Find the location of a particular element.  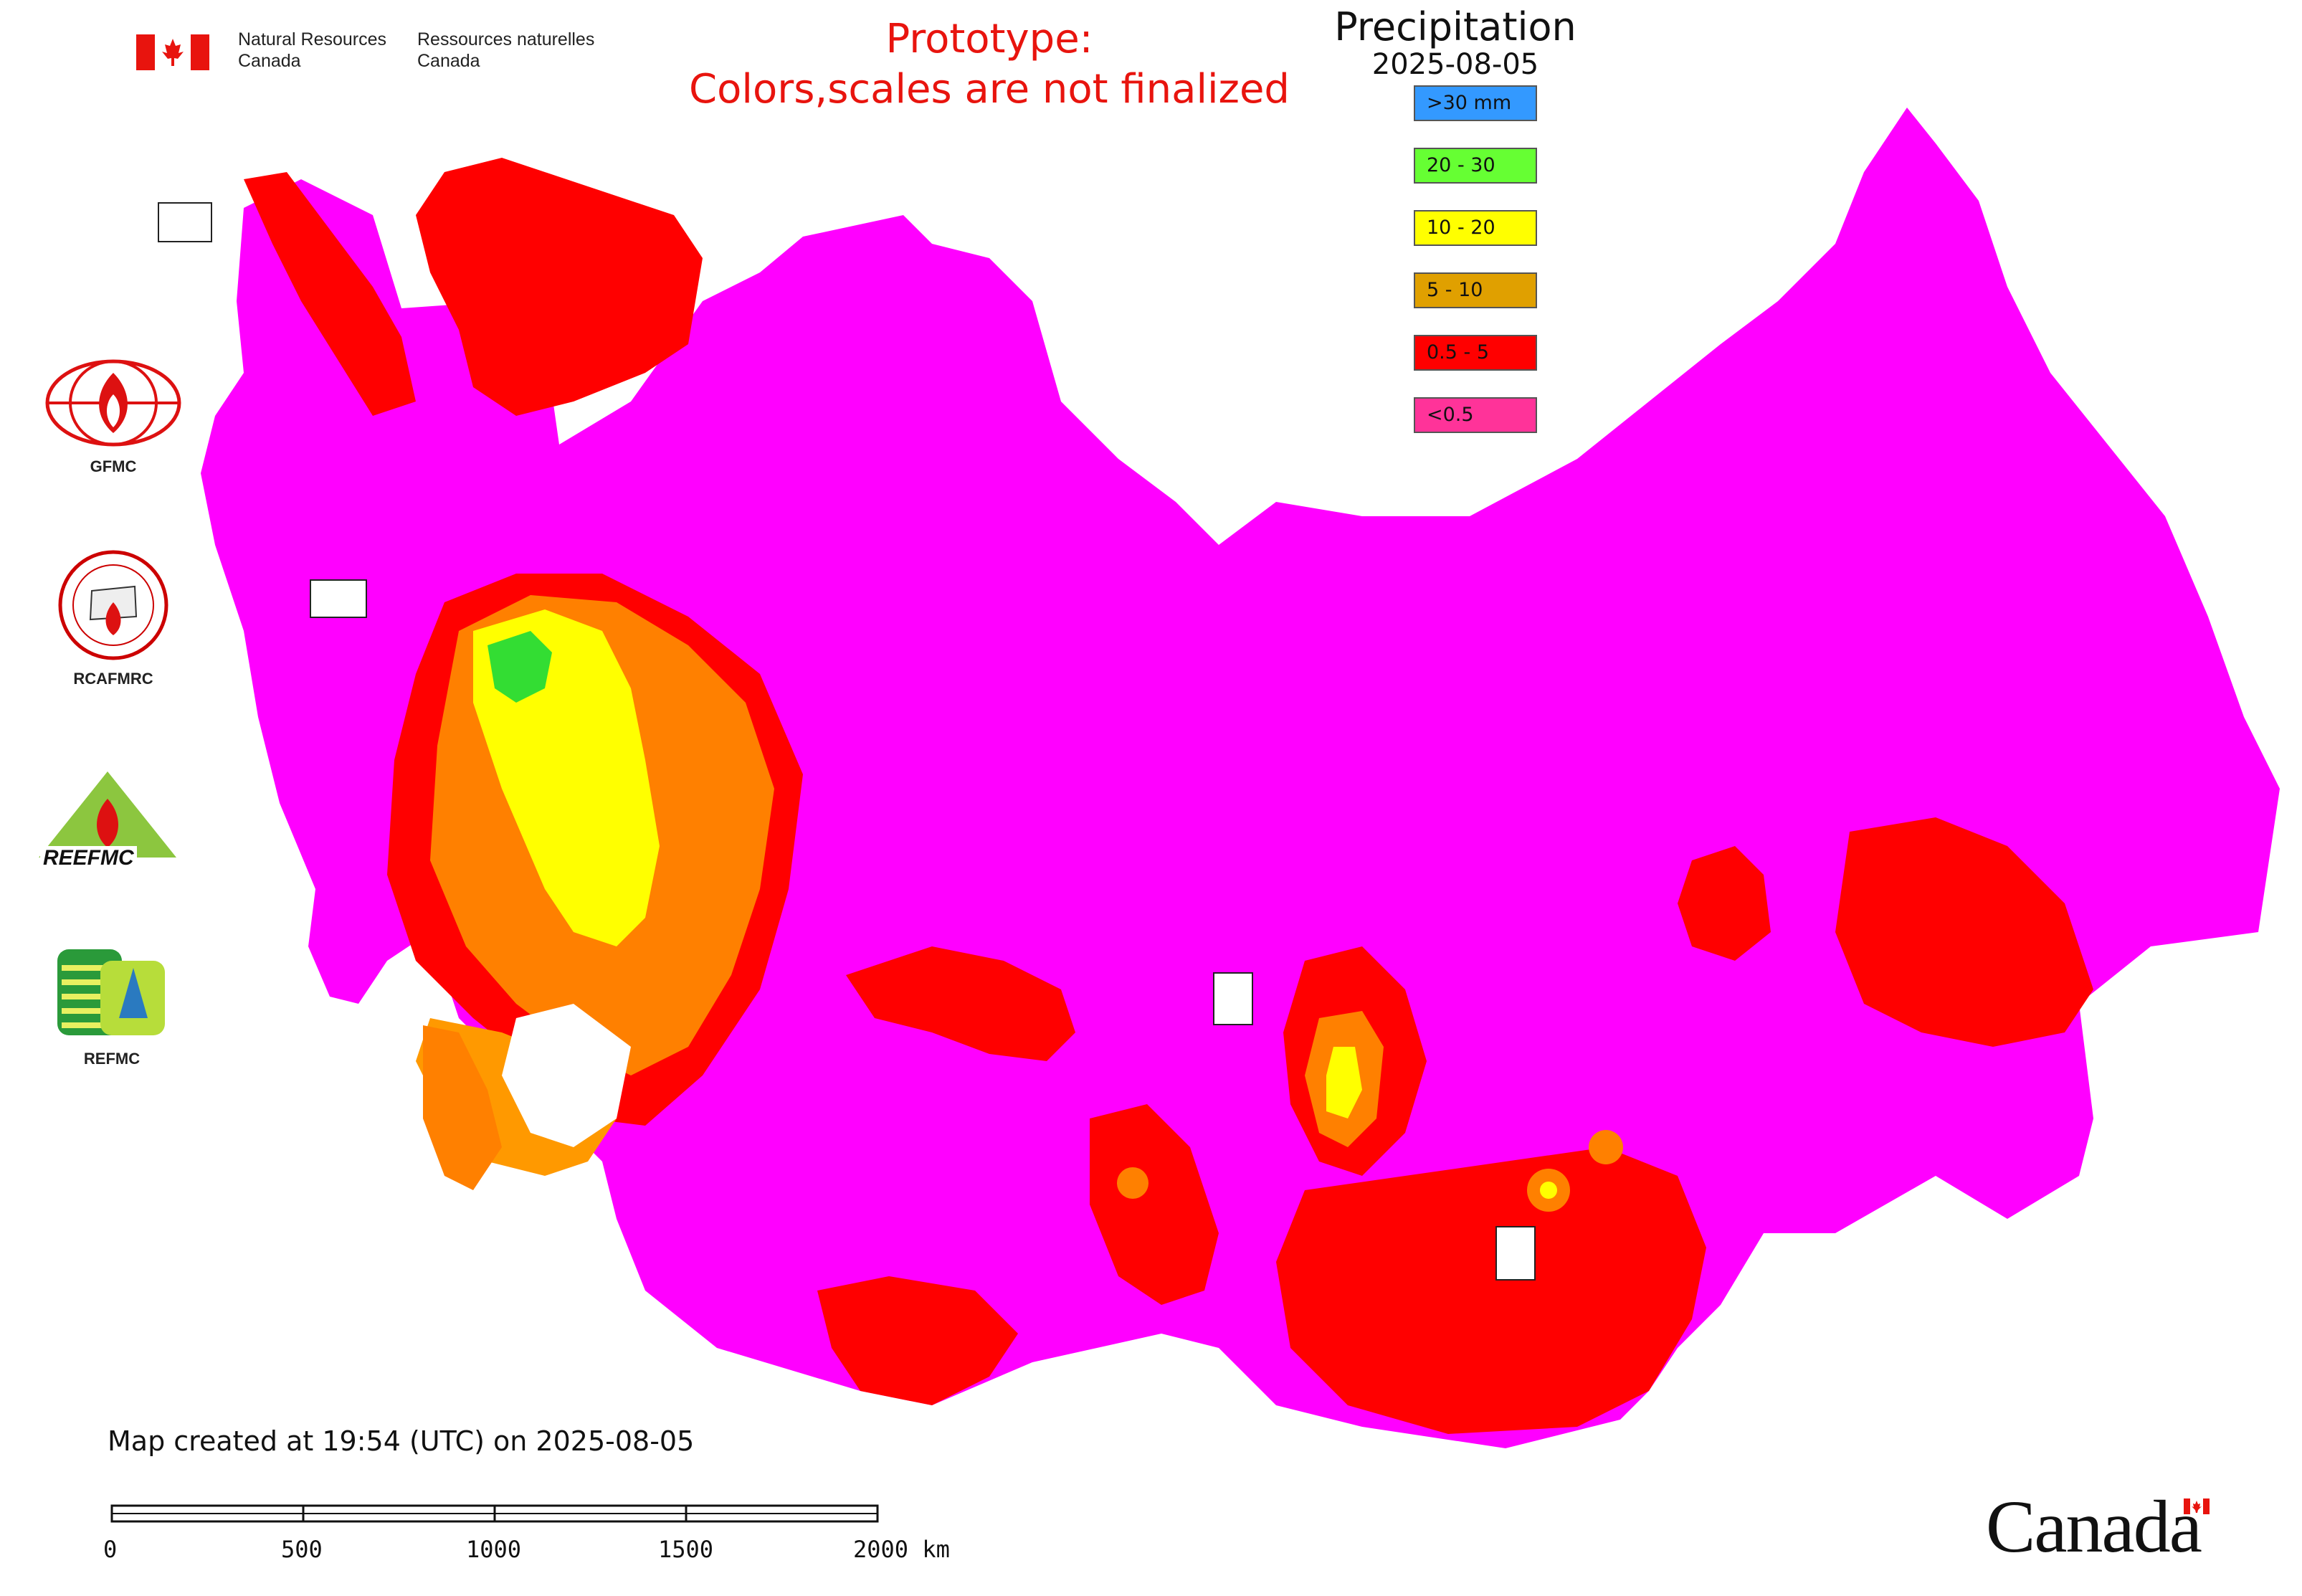

yakutia-red-zone is located at coordinates (1725, 903).